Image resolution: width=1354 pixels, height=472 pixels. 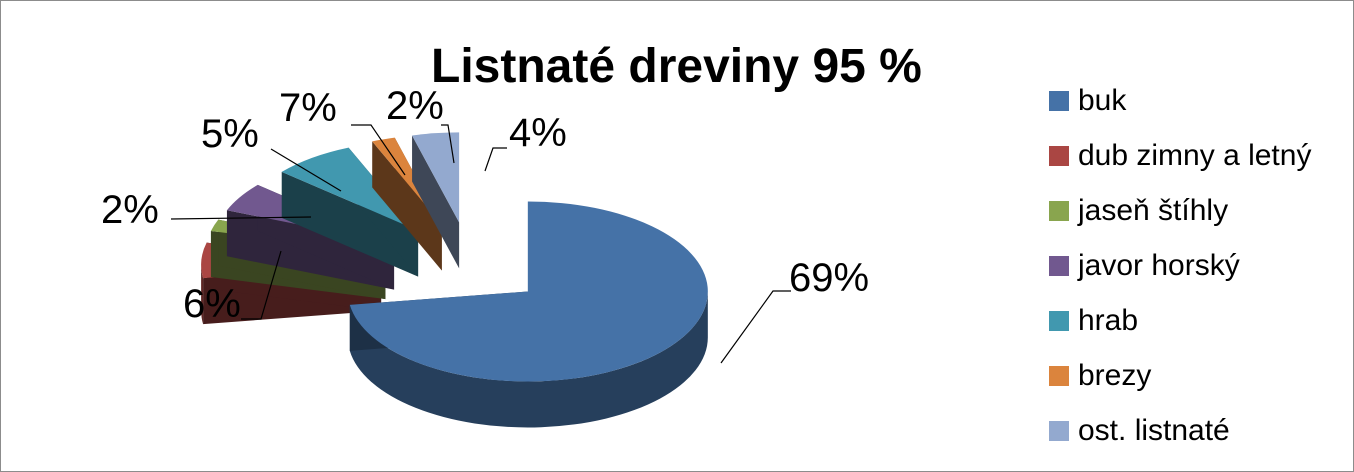 What do you see at coordinates (1102, 100) in the screenshot?
I see `legend-label: buk` at bounding box center [1102, 100].